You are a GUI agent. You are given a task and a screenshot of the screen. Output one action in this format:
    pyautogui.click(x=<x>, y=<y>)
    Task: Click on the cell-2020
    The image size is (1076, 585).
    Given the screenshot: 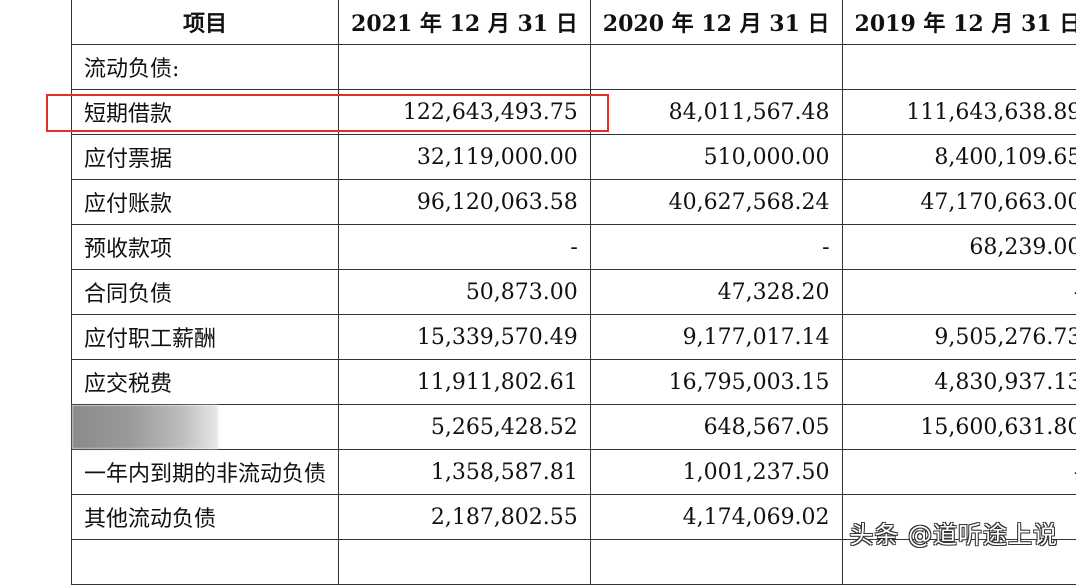 What is the action you would take?
    pyautogui.click(x=716, y=67)
    